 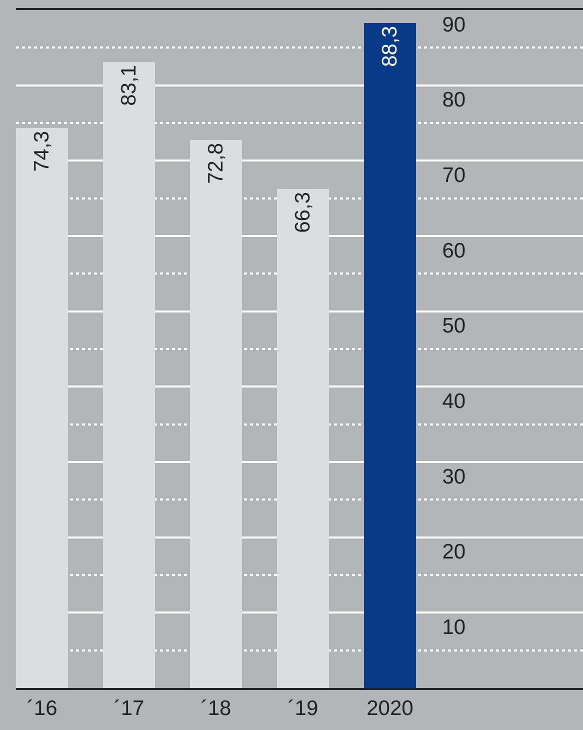 What do you see at coordinates (454, 250) in the screenshot?
I see `y-tick-label: 60` at bounding box center [454, 250].